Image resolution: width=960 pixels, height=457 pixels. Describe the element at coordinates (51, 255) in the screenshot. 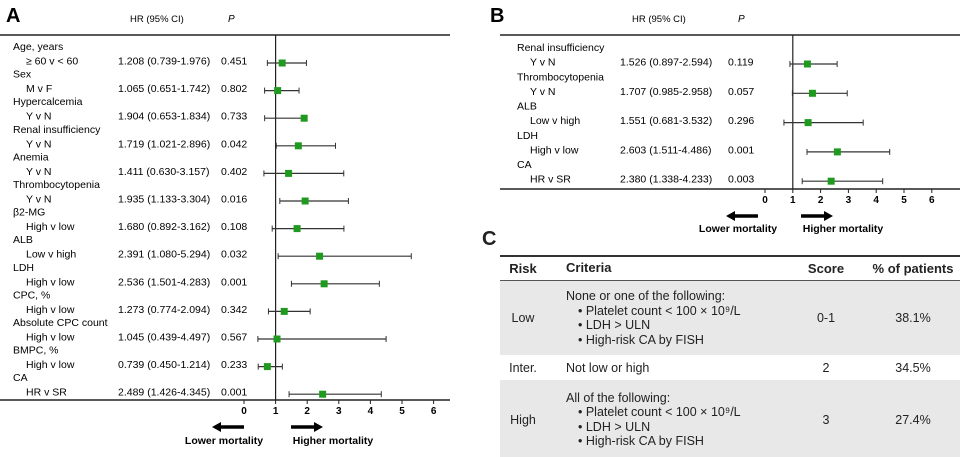

I see `row-comparison-label: Low v high` at that location.